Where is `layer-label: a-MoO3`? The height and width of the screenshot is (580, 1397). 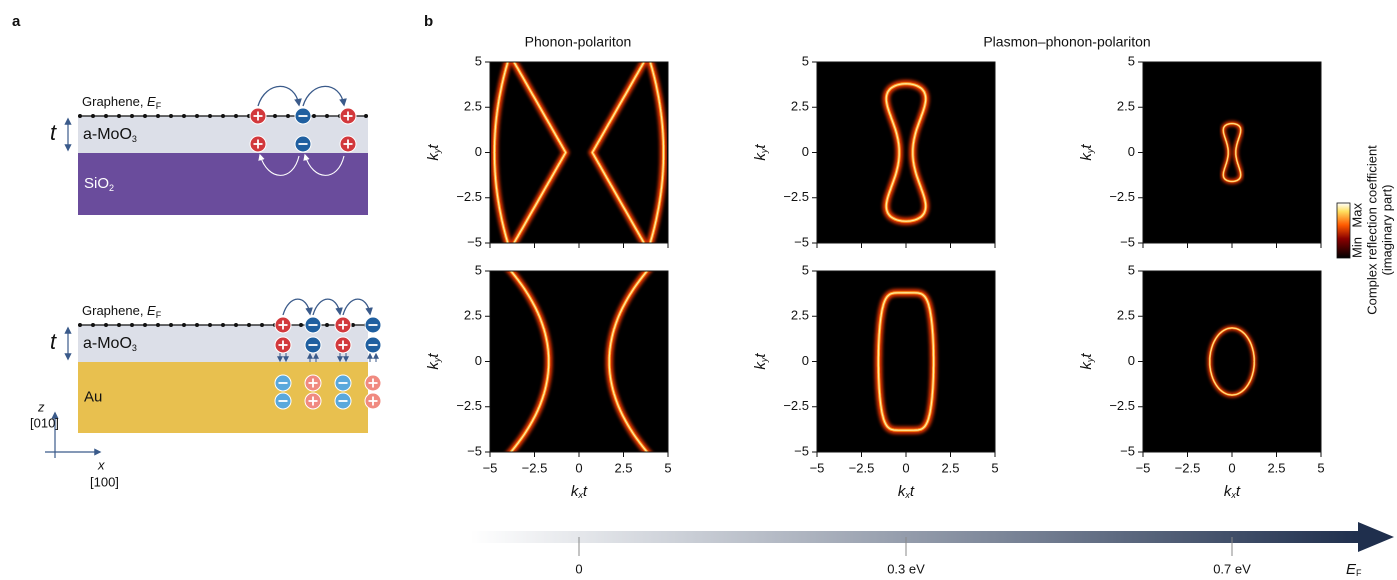 layer-label: a-MoO3 is located at coordinates (110, 135).